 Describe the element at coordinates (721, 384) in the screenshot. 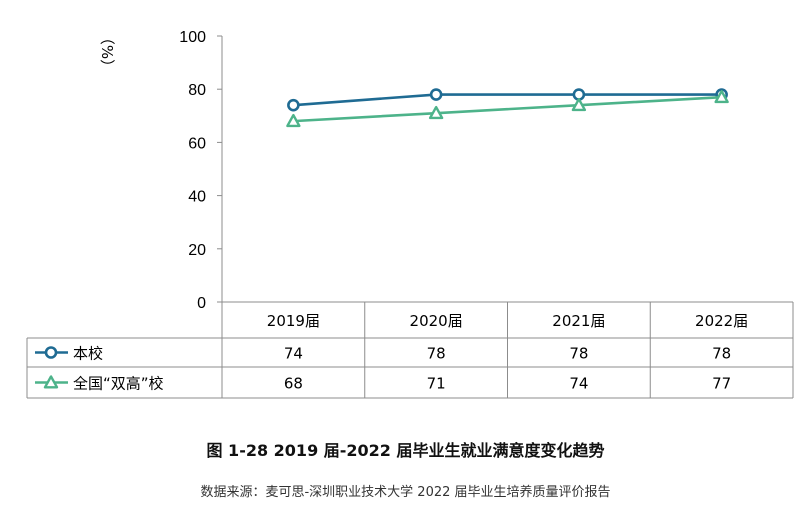

I see `data-label: 77` at that location.